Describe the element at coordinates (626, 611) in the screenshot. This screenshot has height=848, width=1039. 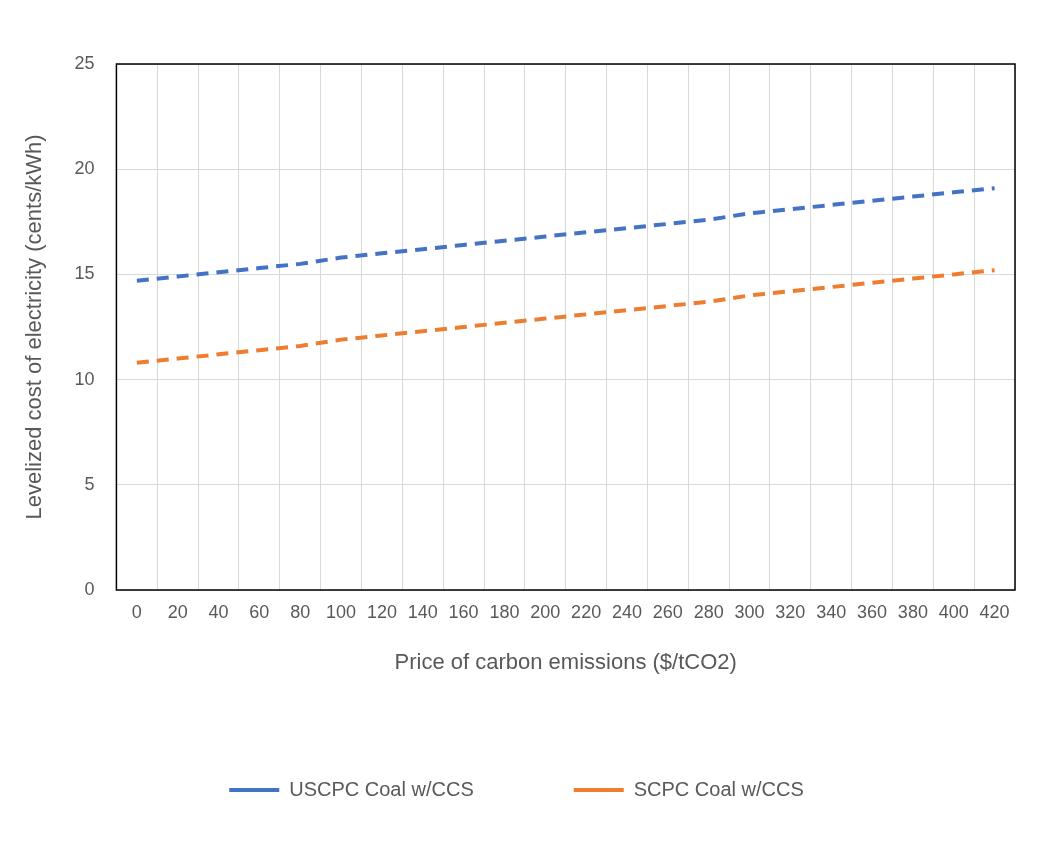
I see `x-tick-label: 240` at that location.